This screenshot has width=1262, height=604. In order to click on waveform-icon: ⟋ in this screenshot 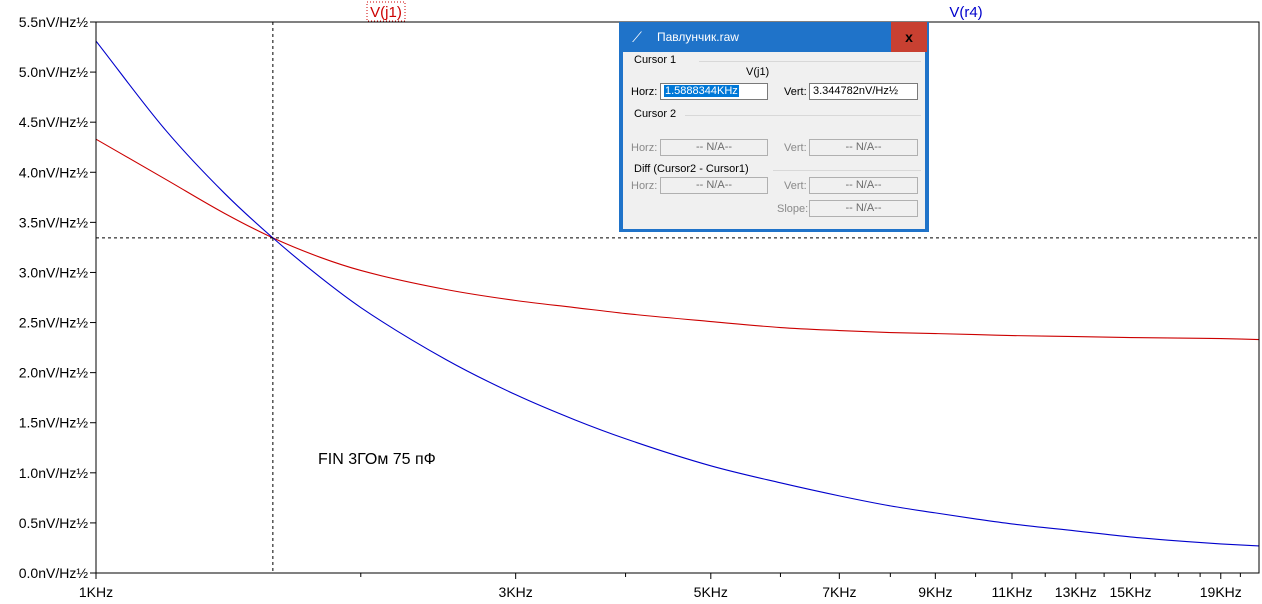, I will do `click(637, 37)`.